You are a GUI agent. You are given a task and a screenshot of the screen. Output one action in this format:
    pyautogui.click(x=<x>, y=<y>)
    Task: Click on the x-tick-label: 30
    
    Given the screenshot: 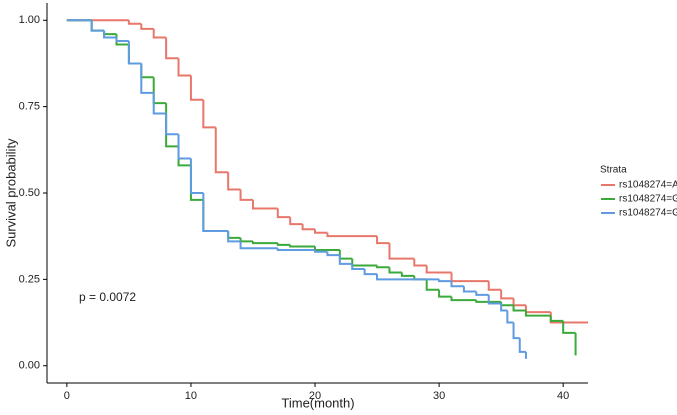 What is the action you would take?
    pyautogui.click(x=439, y=396)
    